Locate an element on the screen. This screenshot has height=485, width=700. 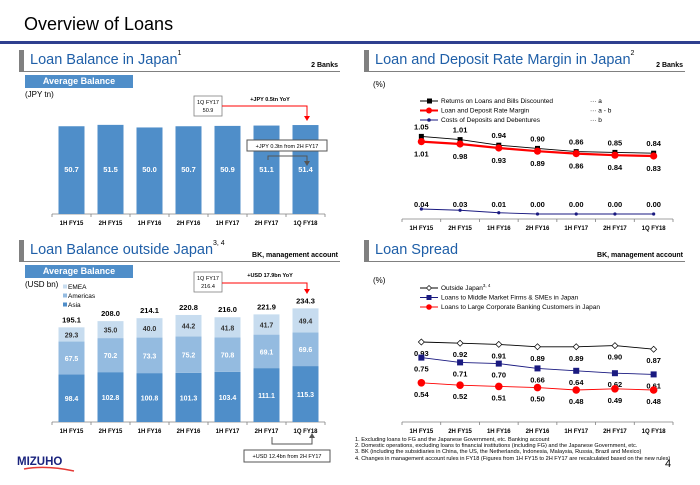
legend-marker-square is located at coordinates (429, 297).